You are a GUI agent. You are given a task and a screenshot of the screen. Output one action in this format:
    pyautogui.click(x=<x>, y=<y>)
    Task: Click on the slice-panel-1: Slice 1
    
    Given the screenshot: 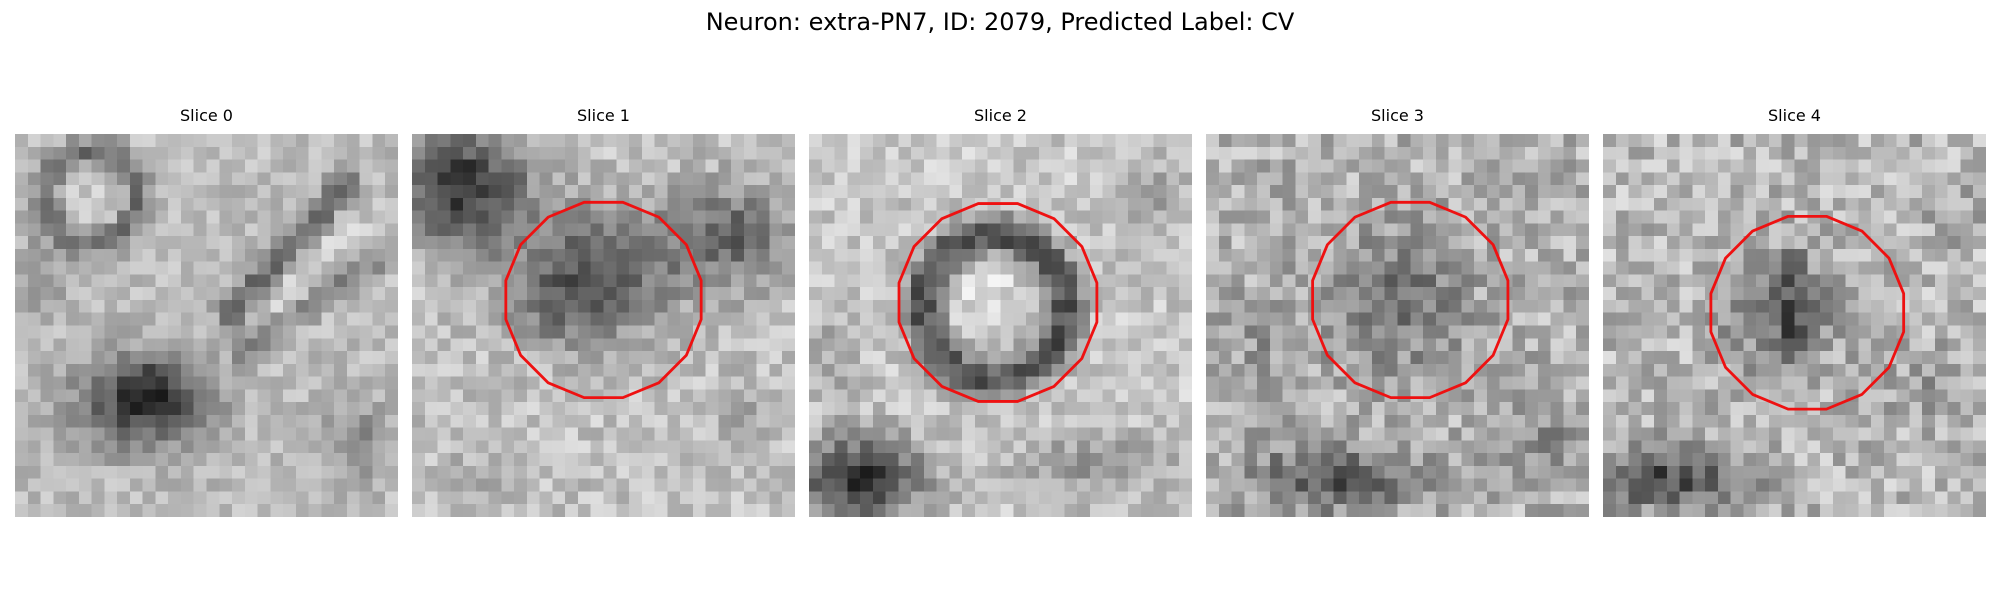 What is the action you would take?
    pyautogui.click(x=603, y=313)
    